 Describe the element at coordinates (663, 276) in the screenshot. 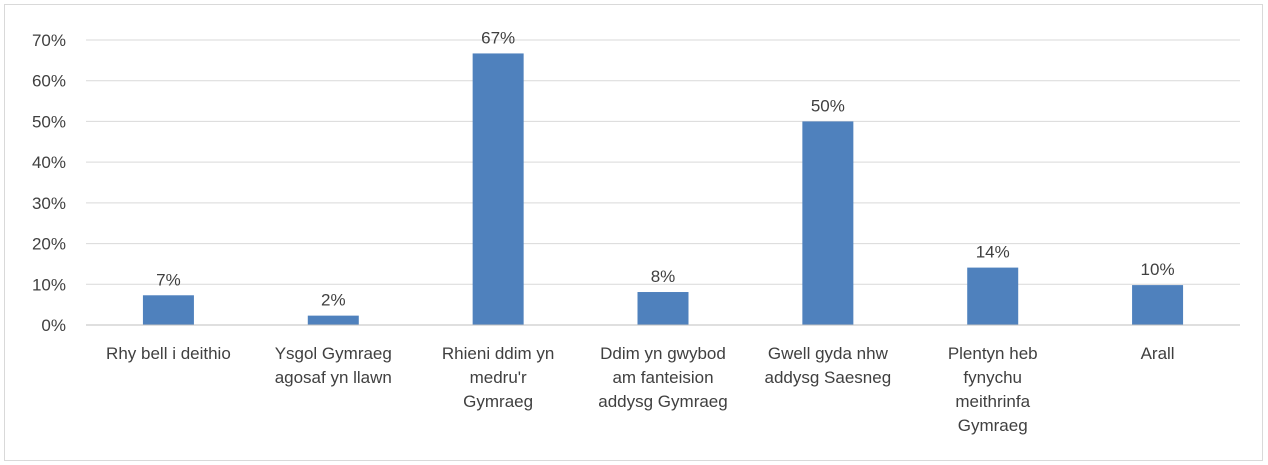

I see `data-label: 8%` at that location.